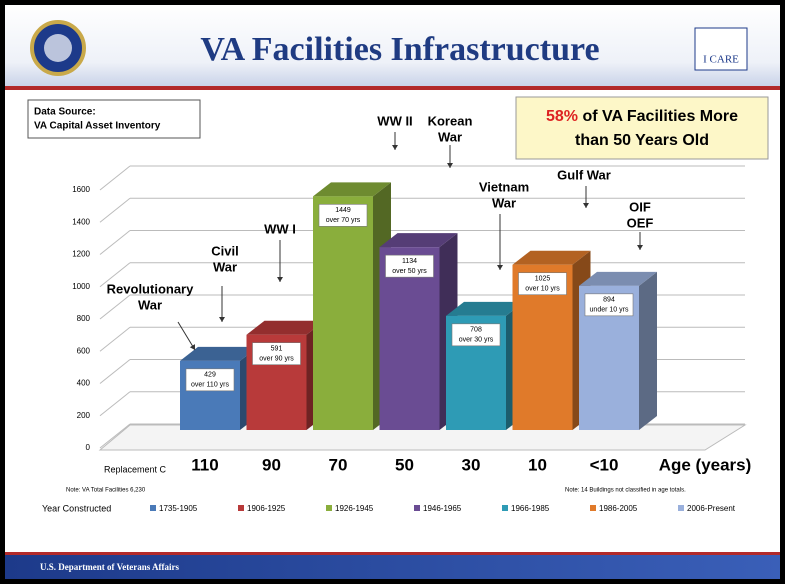 The width and height of the screenshot is (785, 584). What do you see at coordinates (442, 508) in the screenshot?
I see `legend-label: 1946-1965` at bounding box center [442, 508].